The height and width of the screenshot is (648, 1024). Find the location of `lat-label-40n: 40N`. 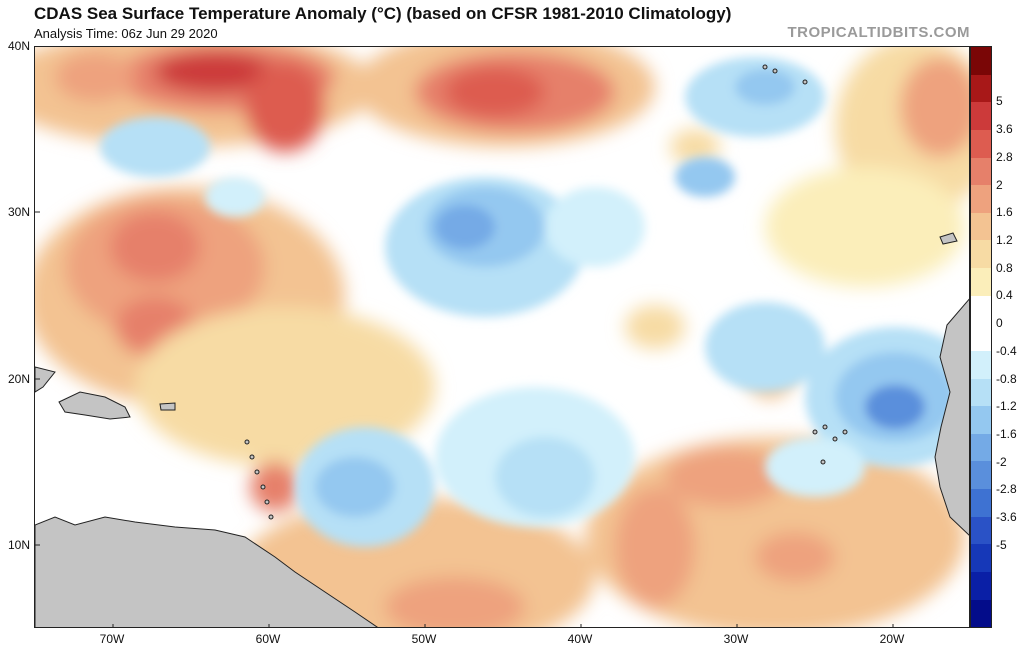

lat-label-40n: 40N is located at coordinates (18, 46).